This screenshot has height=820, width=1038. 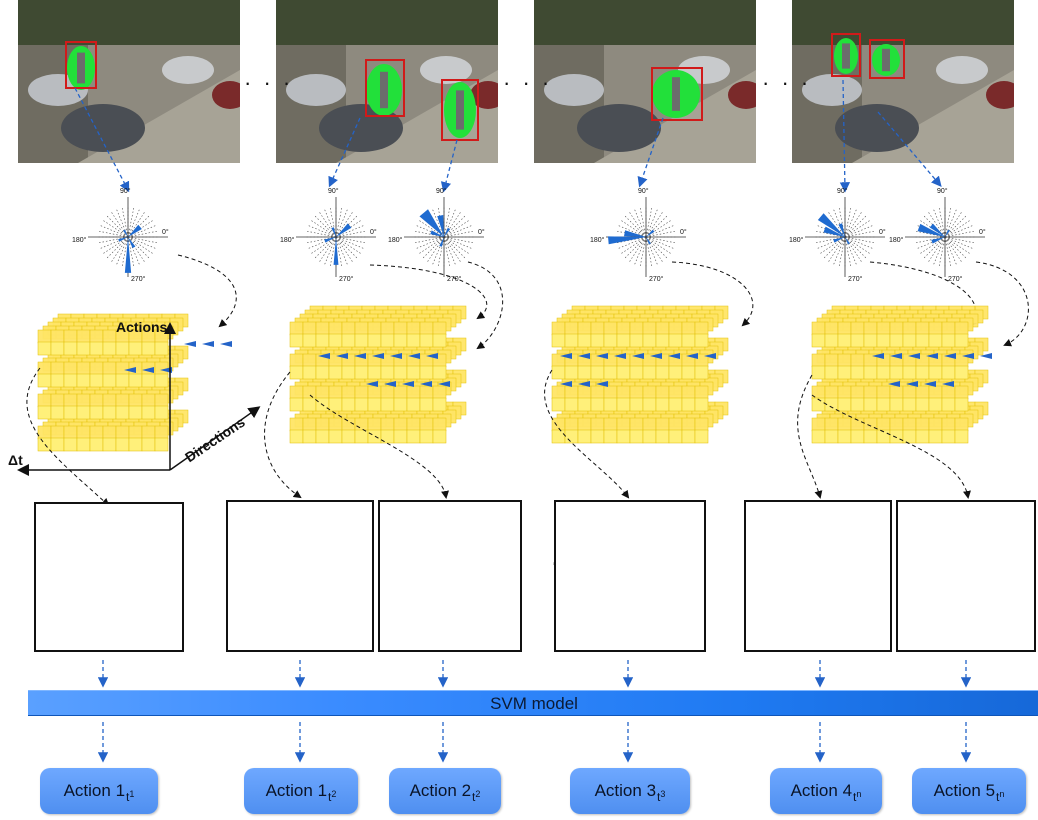 What do you see at coordinates (387, 81) in the screenshot?
I see `street-scene-image` at bounding box center [387, 81].